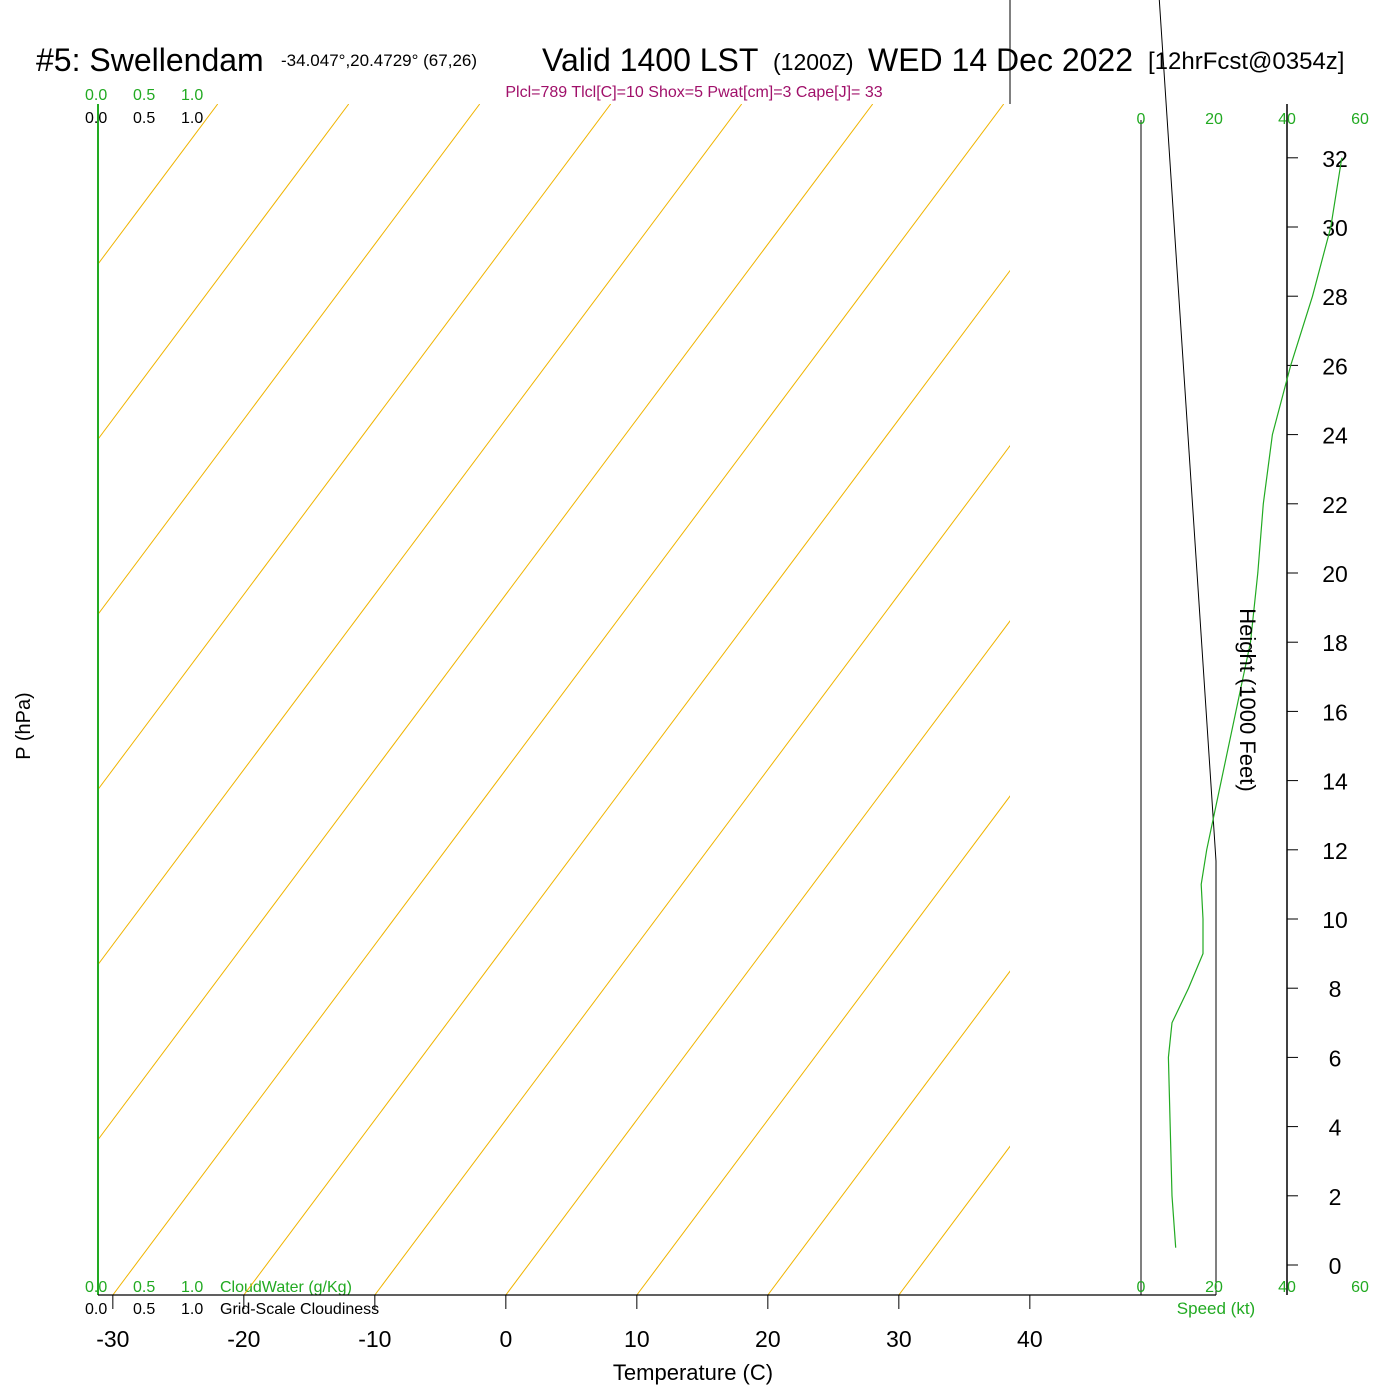  What do you see at coordinates (1335, 1128) in the screenshot?
I see `height-tick-label: 4` at bounding box center [1335, 1128].